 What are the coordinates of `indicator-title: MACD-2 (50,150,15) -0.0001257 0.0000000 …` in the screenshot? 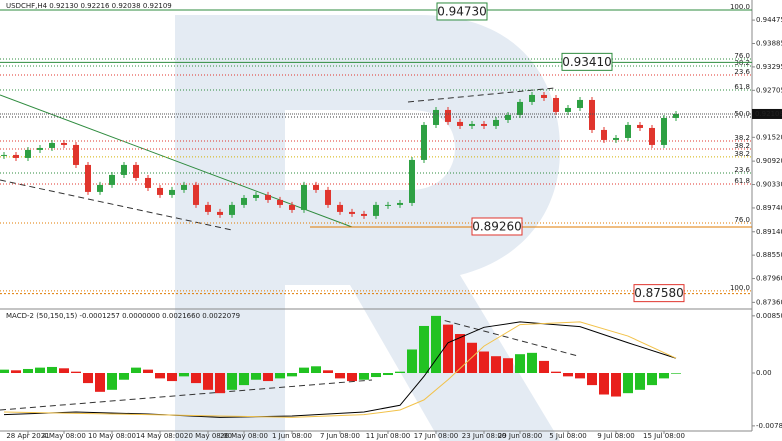 It's located at (123, 316).